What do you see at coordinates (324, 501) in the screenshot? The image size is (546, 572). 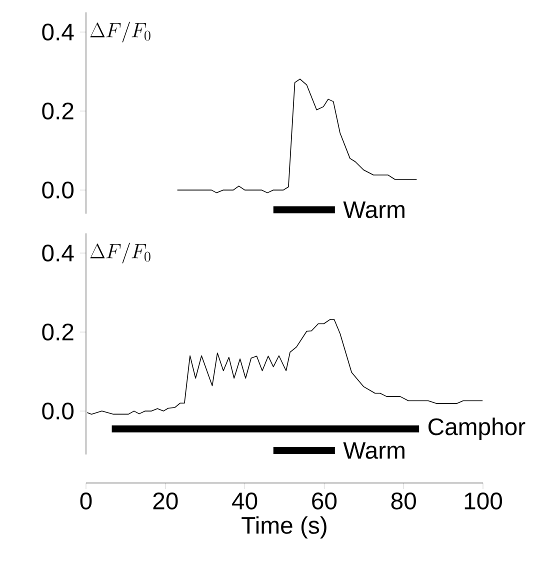 I see `x-tick-label: 60` at bounding box center [324, 501].